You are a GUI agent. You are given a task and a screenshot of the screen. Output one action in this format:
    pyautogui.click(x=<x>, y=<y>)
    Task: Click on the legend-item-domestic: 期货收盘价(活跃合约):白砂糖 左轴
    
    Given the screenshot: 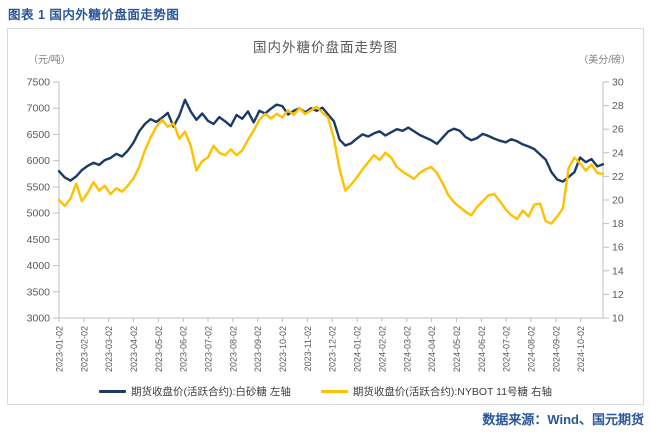 What is the action you would take?
    pyautogui.click(x=195, y=391)
    